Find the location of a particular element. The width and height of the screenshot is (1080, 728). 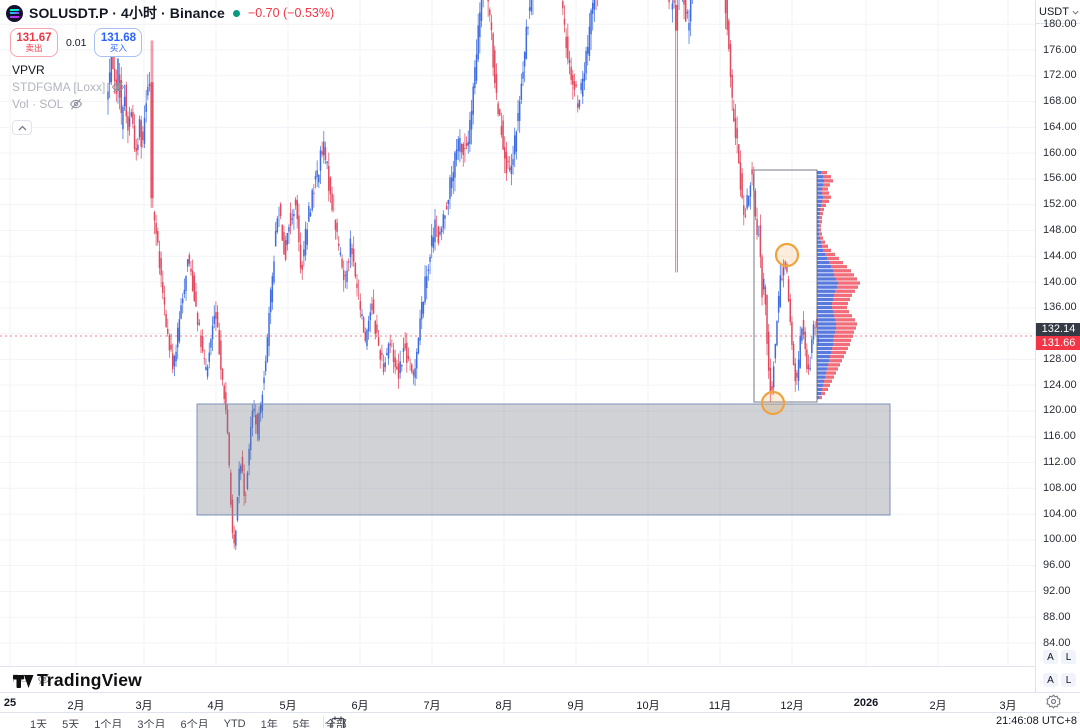

range-button-1个月: 1个月 is located at coordinates (108, 722).